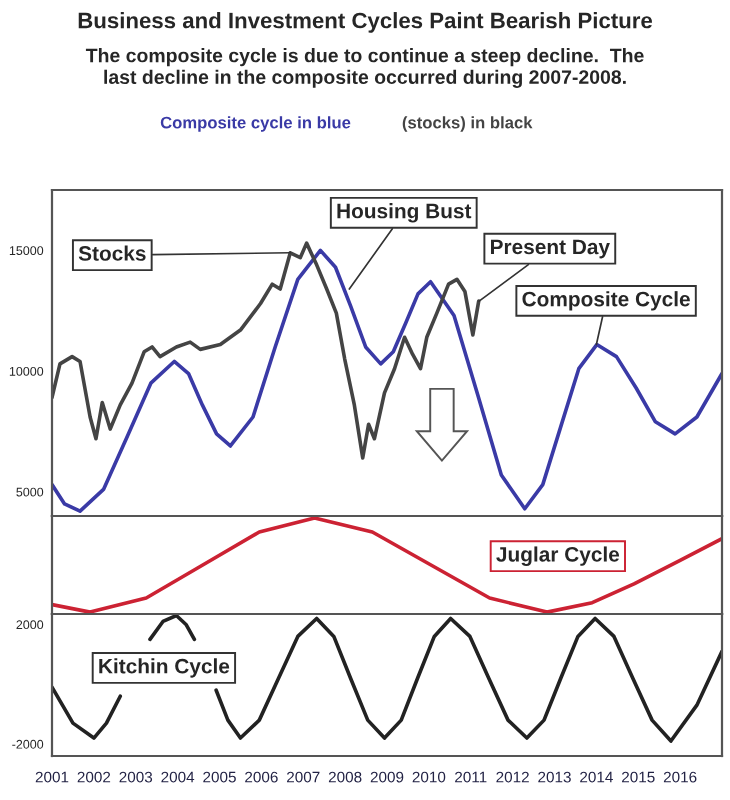 The height and width of the screenshot is (800, 730). Describe the element at coordinates (164, 668) in the screenshot. I see `annotation: Kitchin Cycle` at that location.